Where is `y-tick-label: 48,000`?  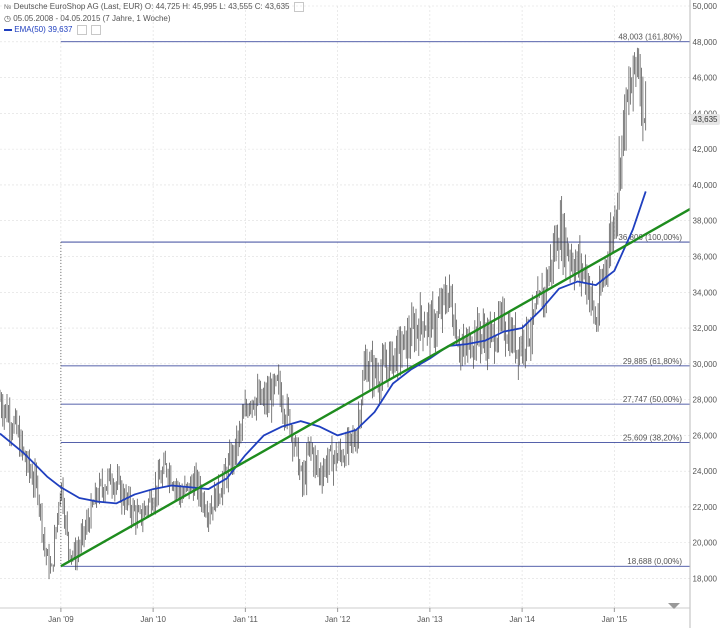 y-tick-label: 48,000 is located at coordinates (705, 42).